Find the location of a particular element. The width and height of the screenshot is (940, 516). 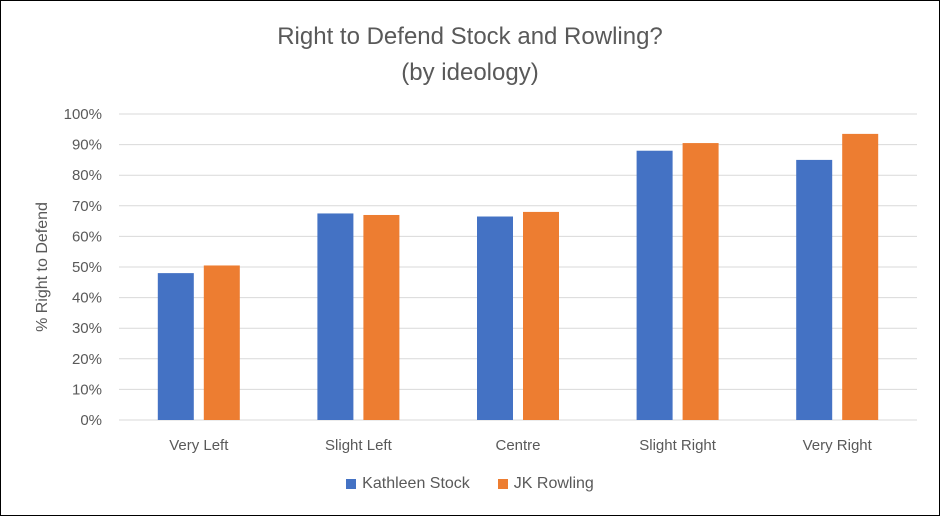

y-tick-label: 10% is located at coordinates (87, 389).